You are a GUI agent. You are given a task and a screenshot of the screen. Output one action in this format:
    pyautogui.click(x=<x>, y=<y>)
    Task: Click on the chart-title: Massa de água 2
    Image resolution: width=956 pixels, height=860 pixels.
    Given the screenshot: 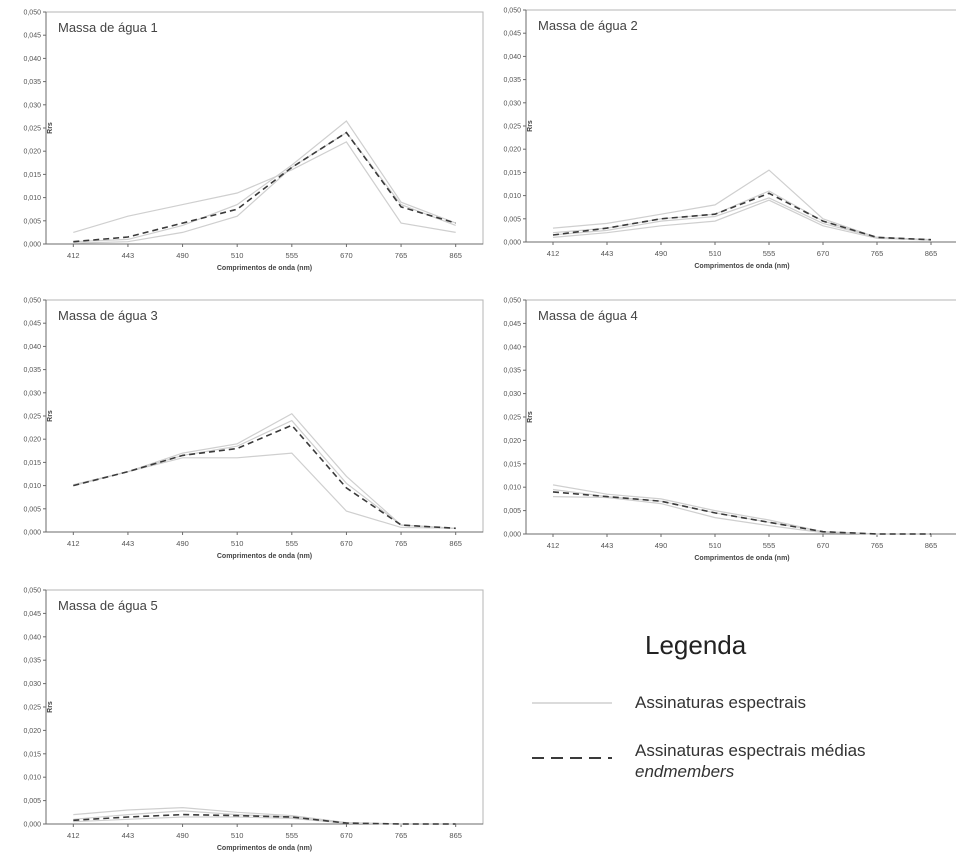 What is the action you would take?
    pyautogui.click(x=588, y=25)
    